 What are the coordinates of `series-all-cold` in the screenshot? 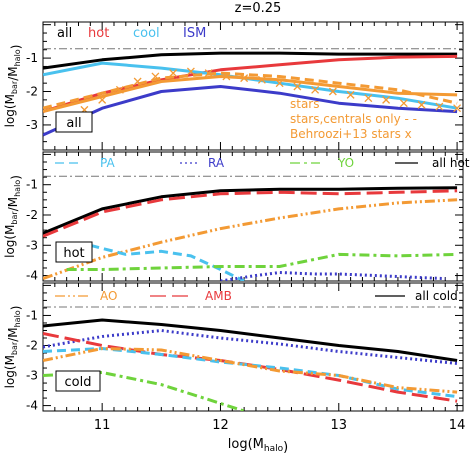 It's located at (250, 340).